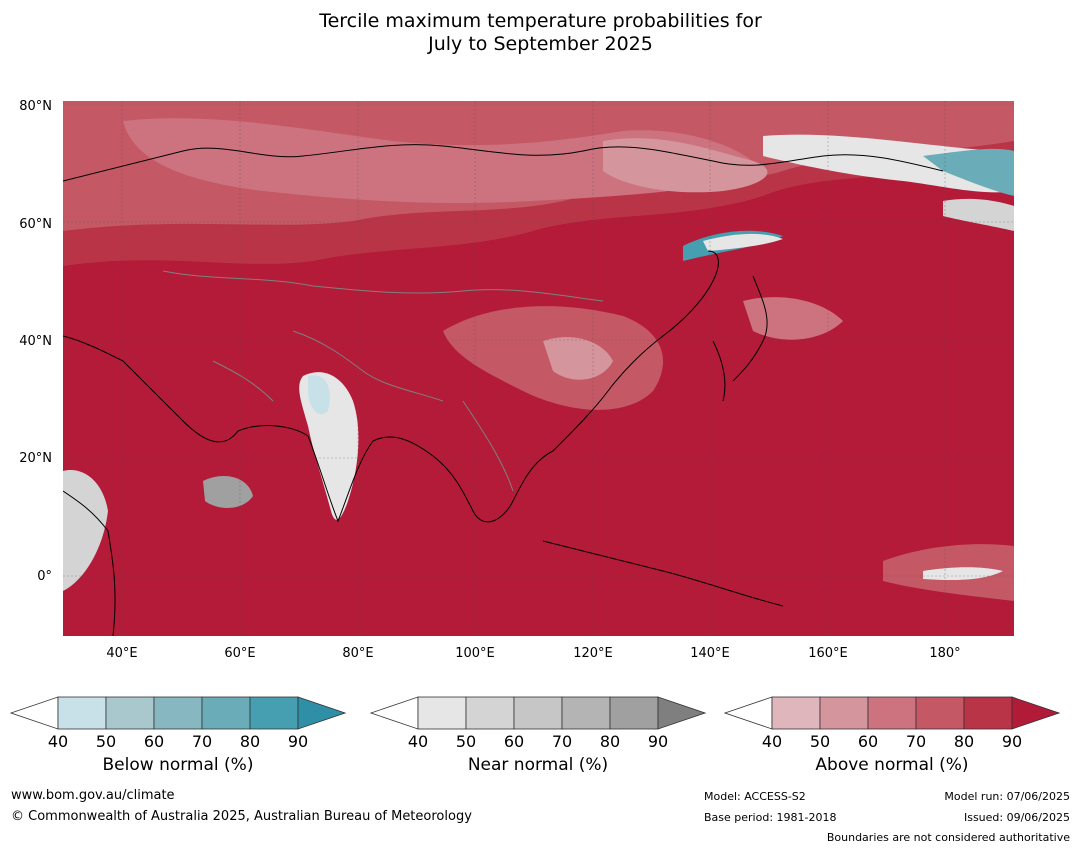 This screenshot has height=850, width=1081. Describe the element at coordinates (892, 765) in the screenshot. I see `legend-title-above-normal: Above normal (%)` at that location.